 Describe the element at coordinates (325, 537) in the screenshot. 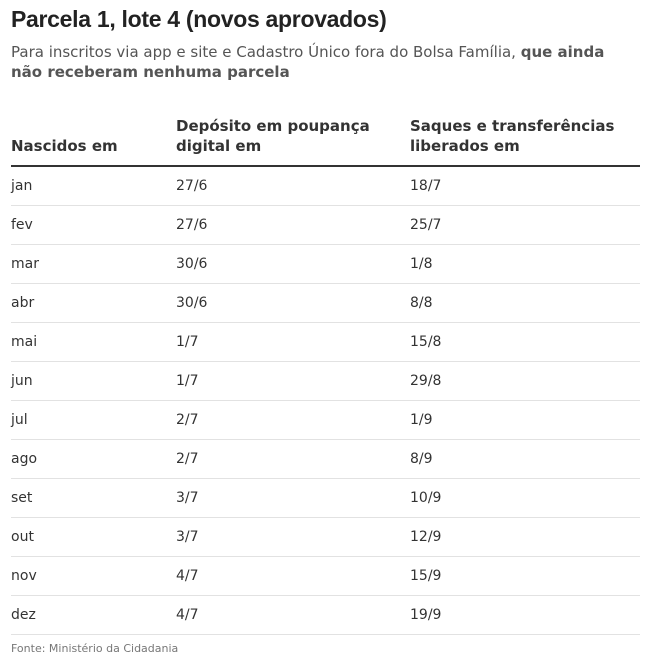

I see `table-row: out 3/7 12/9` at that location.